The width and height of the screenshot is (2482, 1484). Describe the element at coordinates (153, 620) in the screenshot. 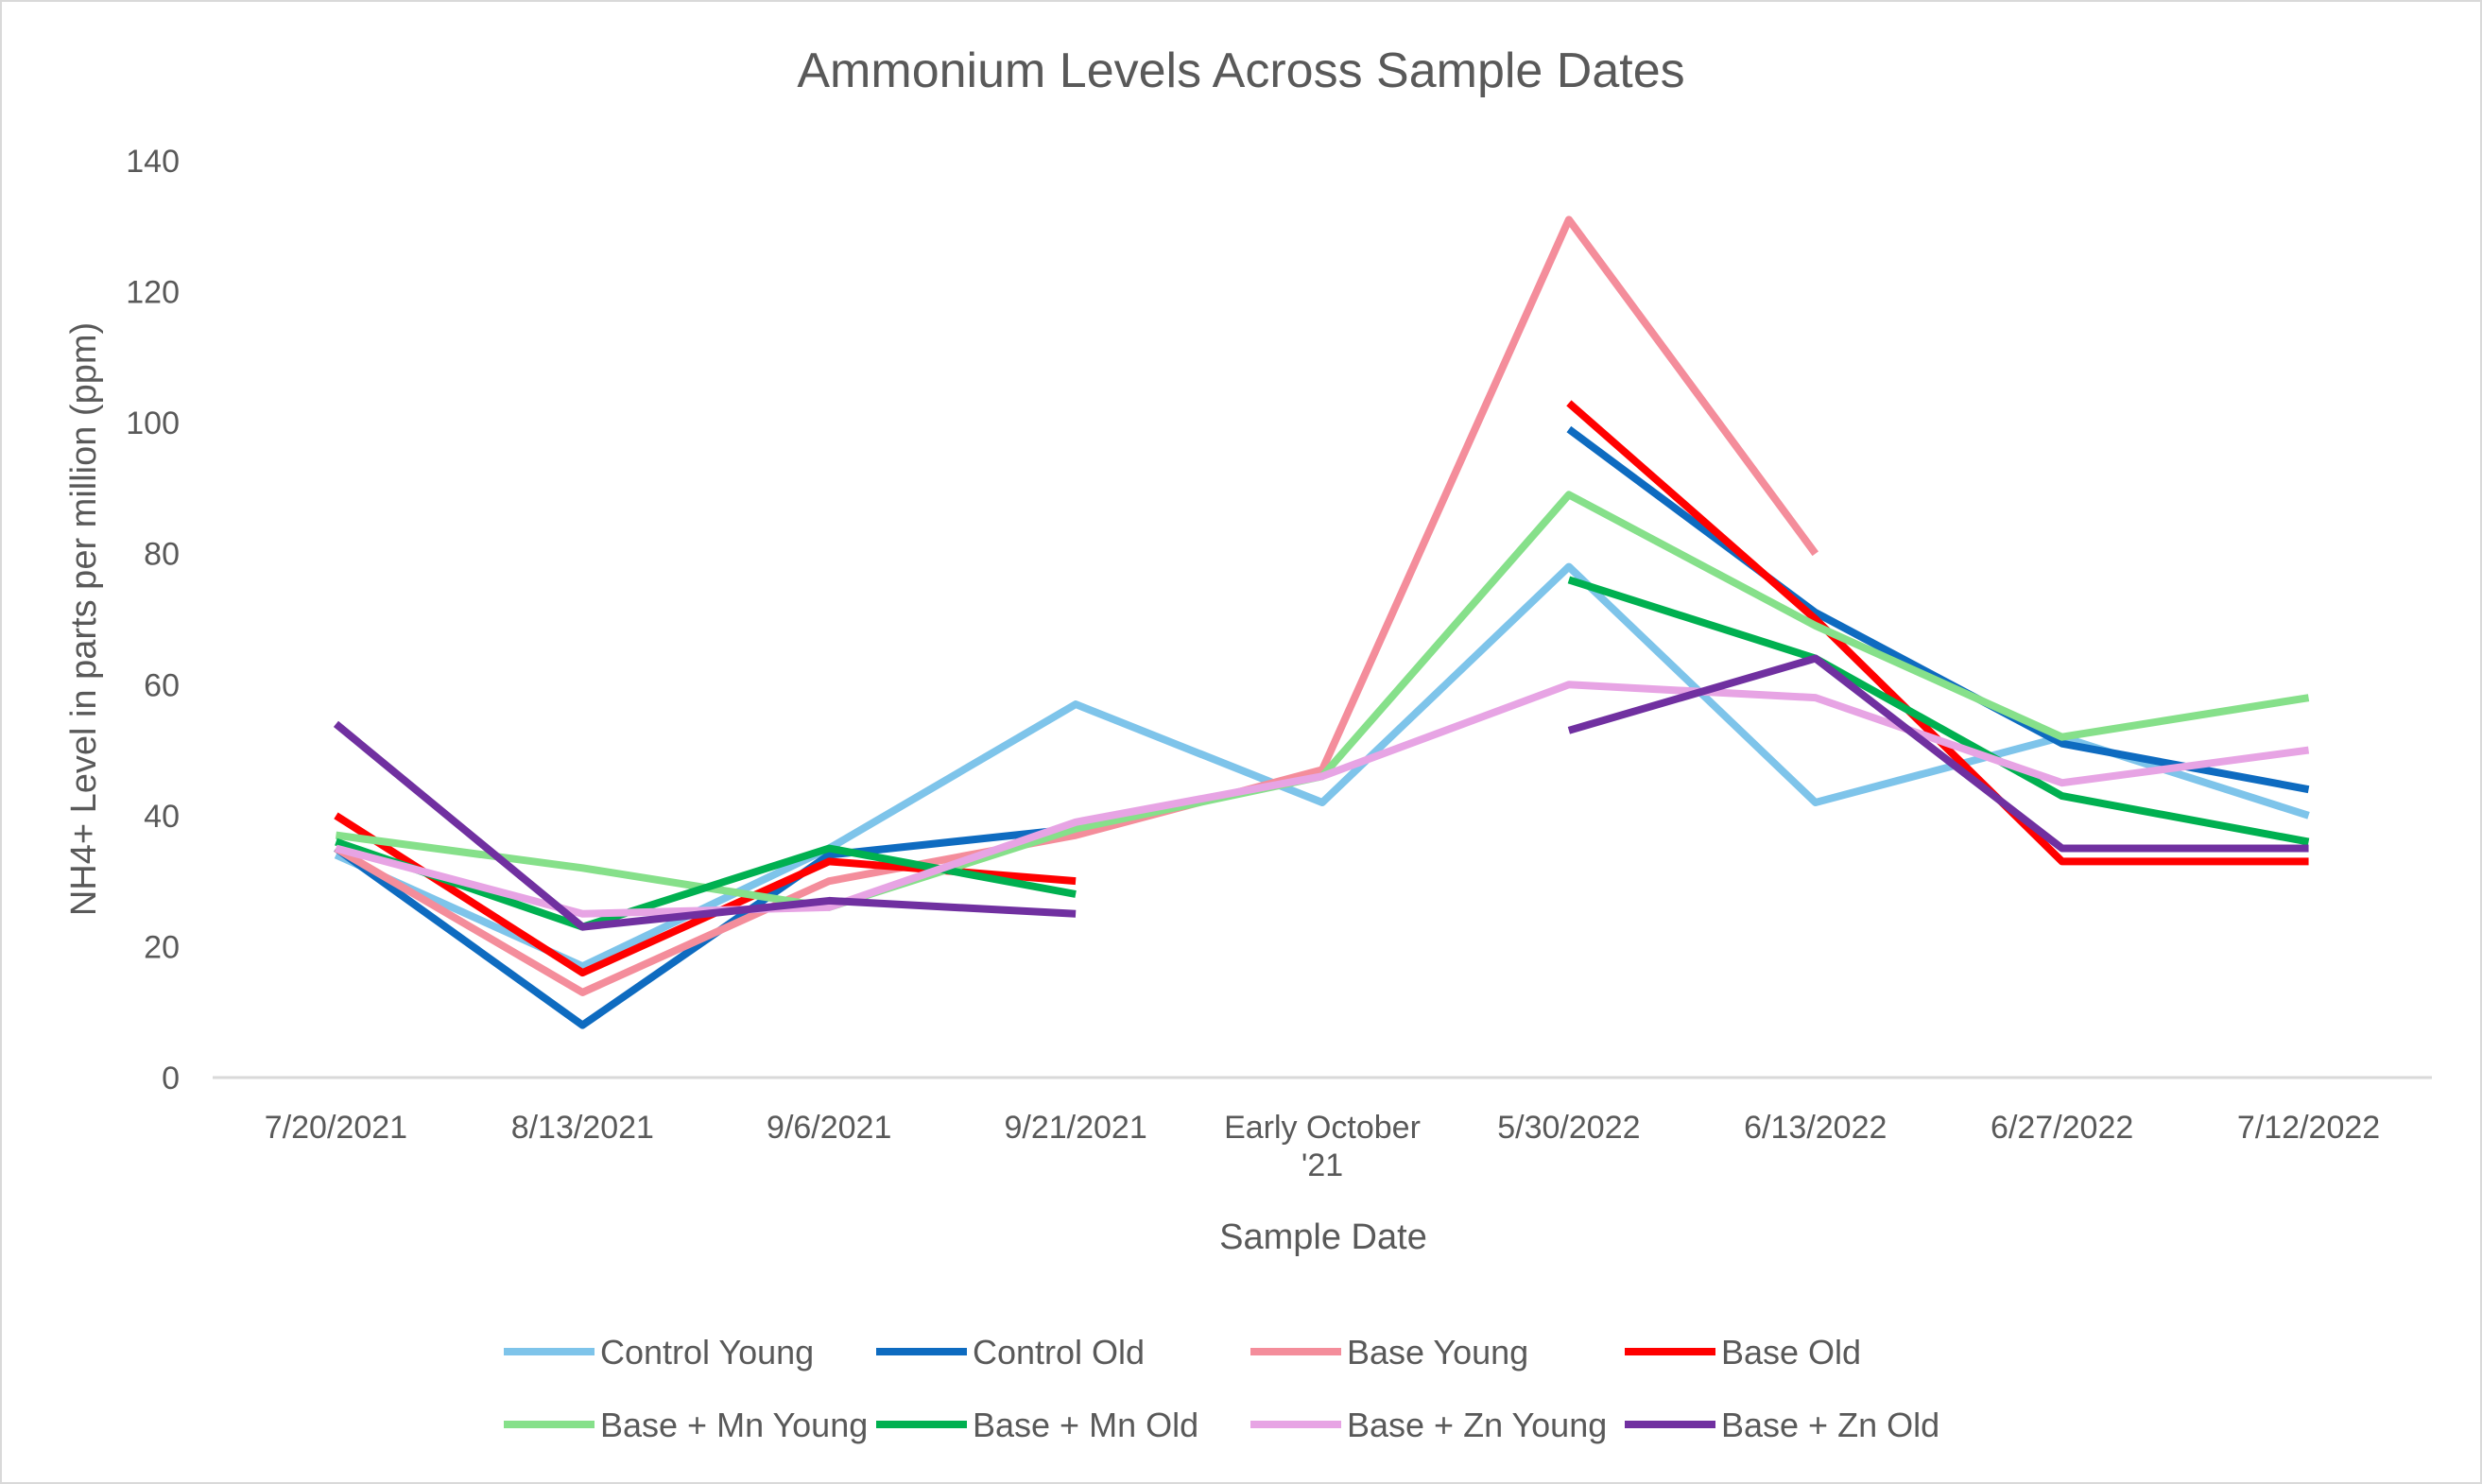

I see `y-axis-ticks: 0 20 40 60 80 100 120 140` at that location.